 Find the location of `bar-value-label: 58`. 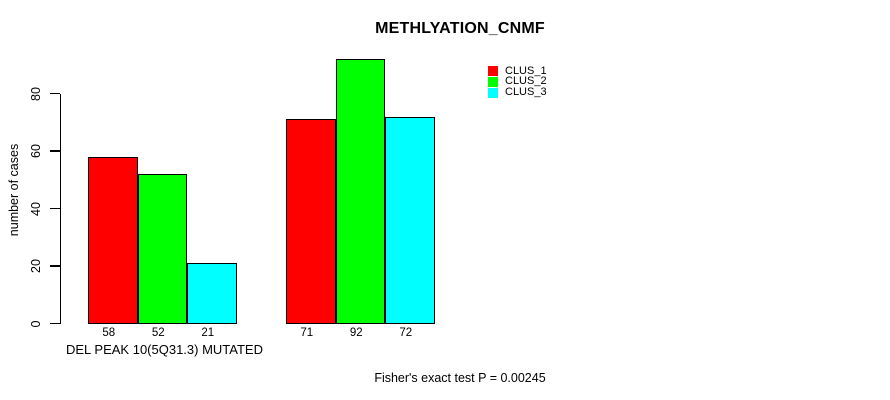

bar-value-label: 58 is located at coordinates (109, 332).